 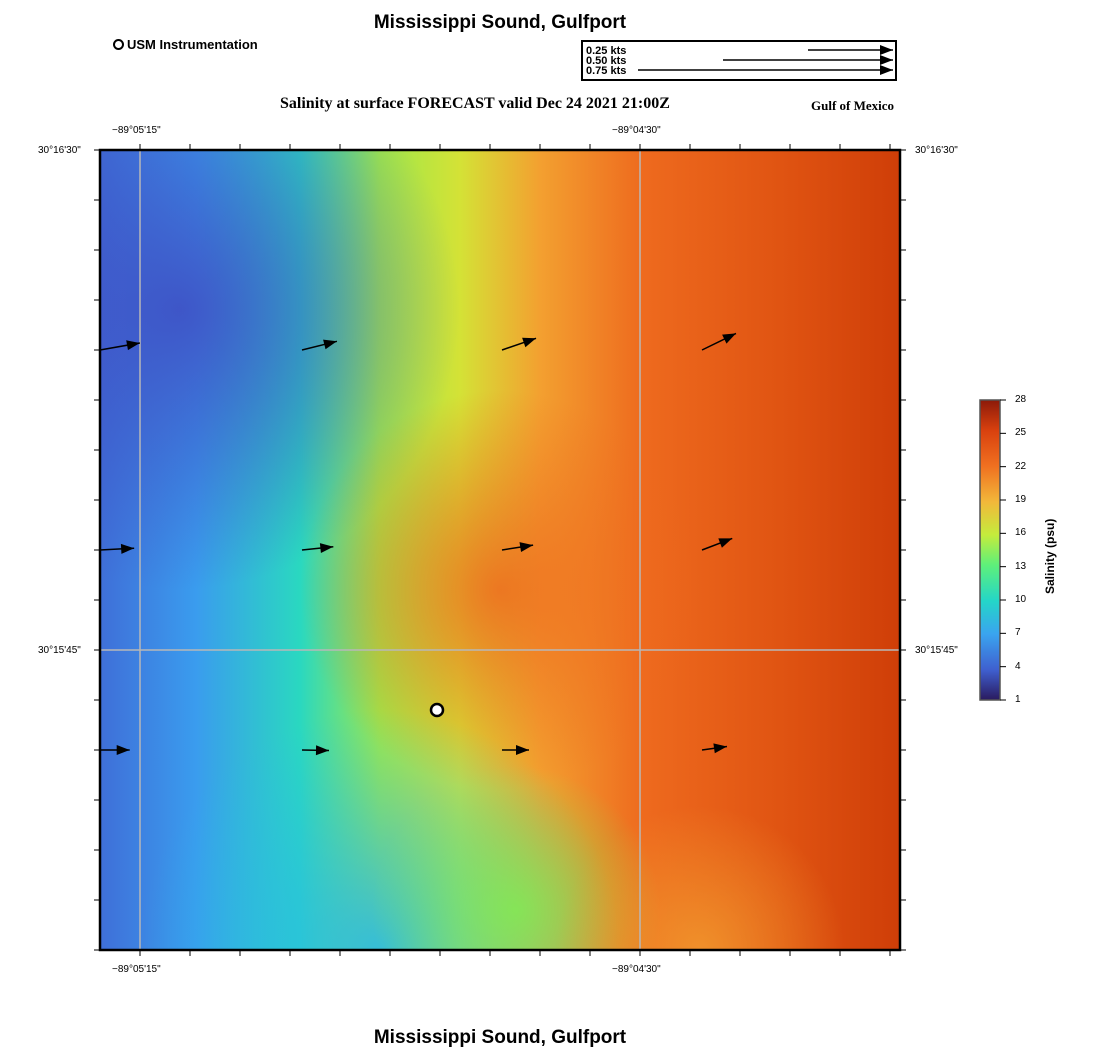 I want to click on vector-scale-label-1: 0.25 kts, so click(x=606, y=51).